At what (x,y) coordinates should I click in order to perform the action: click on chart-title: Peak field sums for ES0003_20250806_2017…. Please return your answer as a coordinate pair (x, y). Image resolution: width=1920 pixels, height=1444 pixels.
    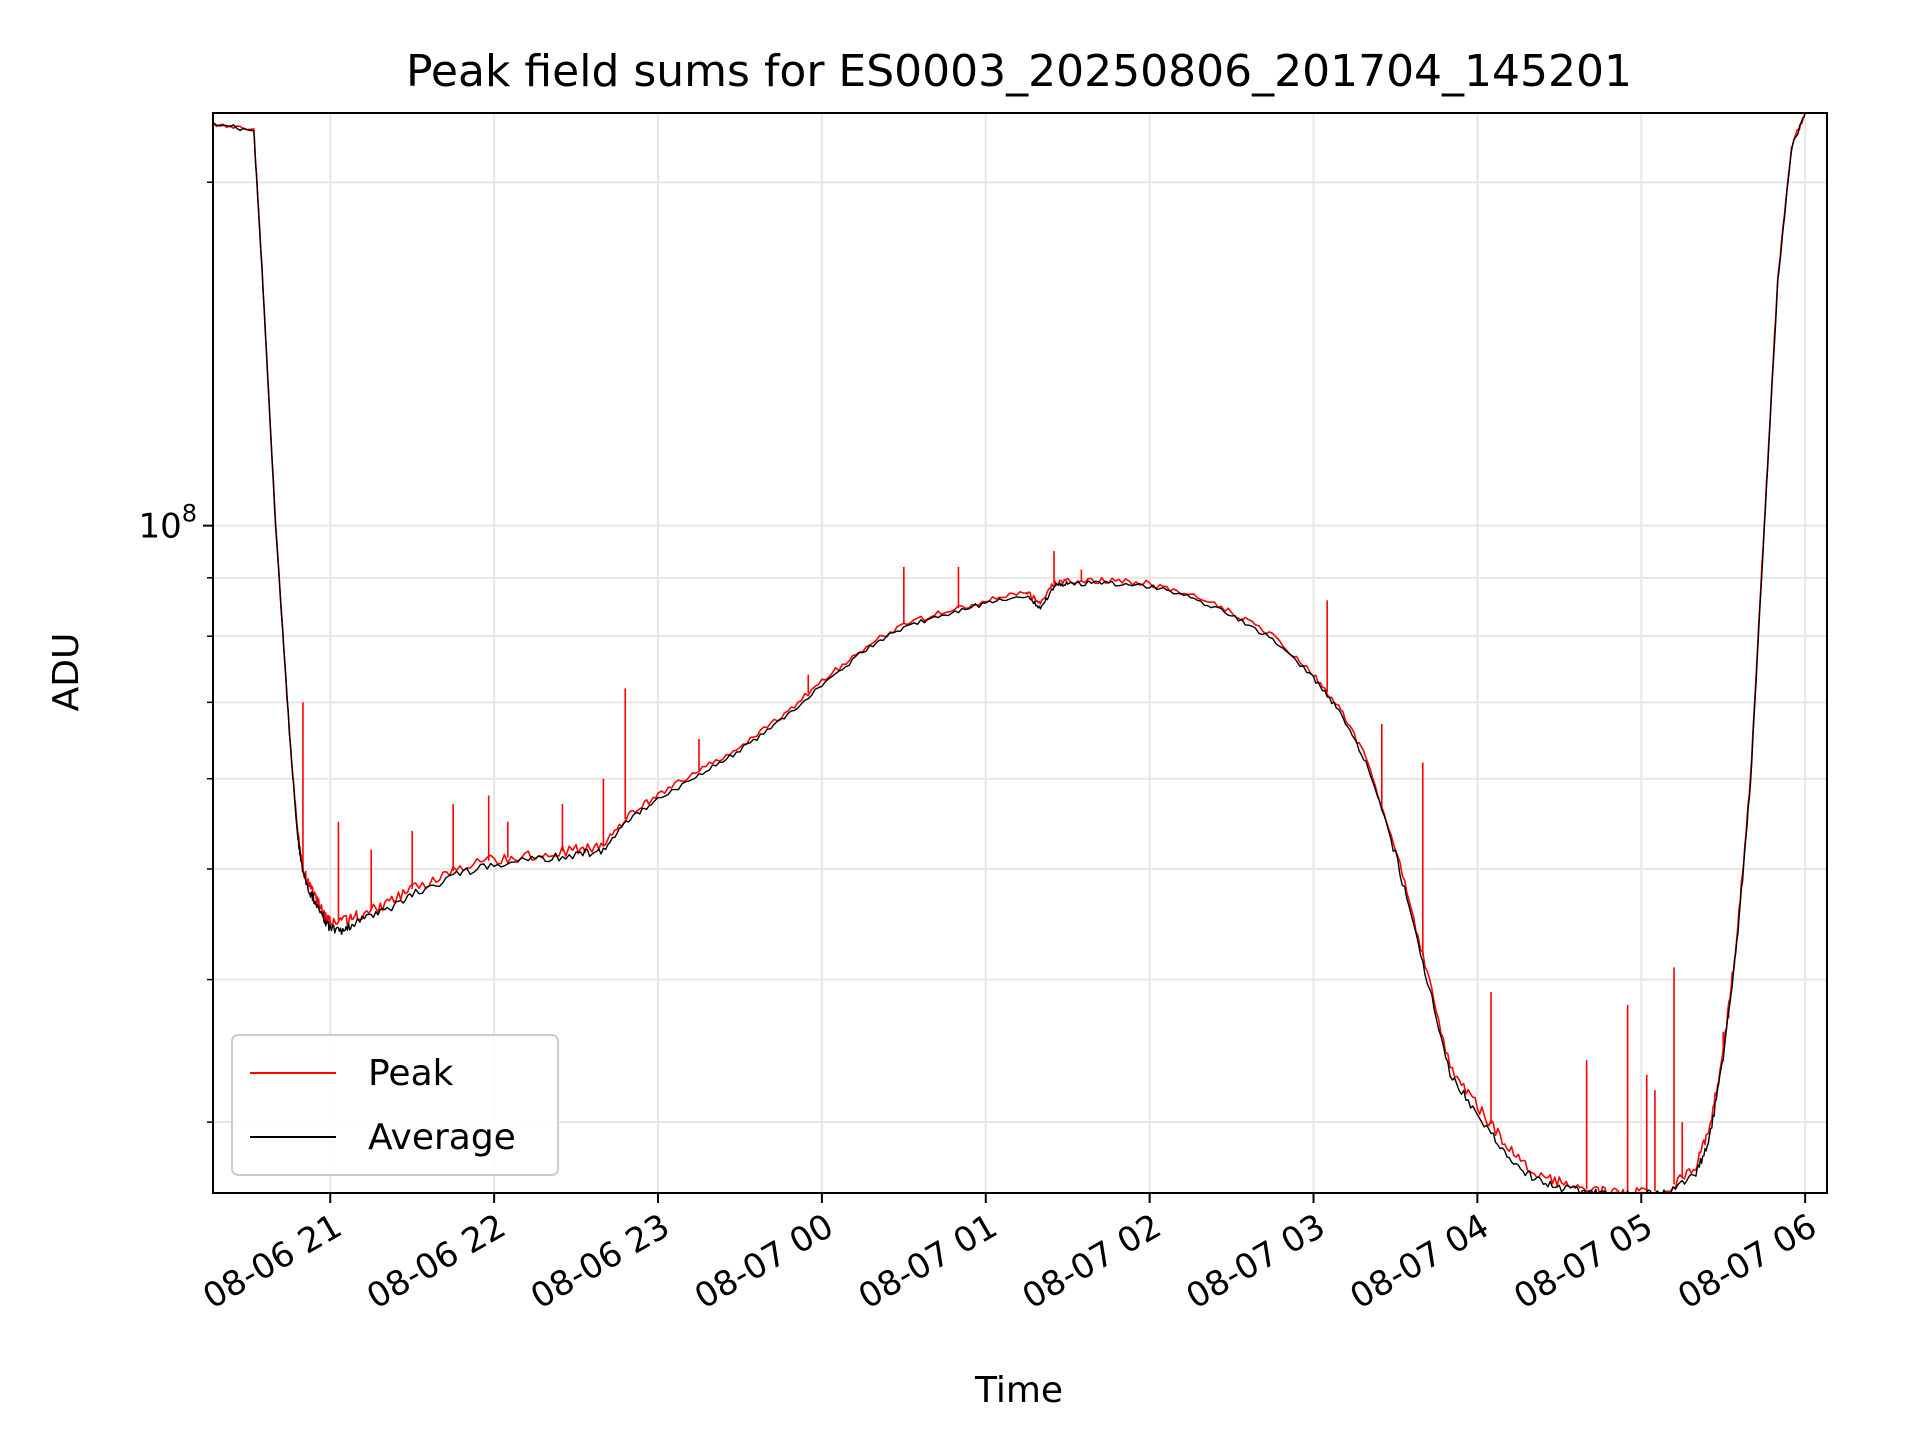
    Looking at the image, I should click on (1019, 71).